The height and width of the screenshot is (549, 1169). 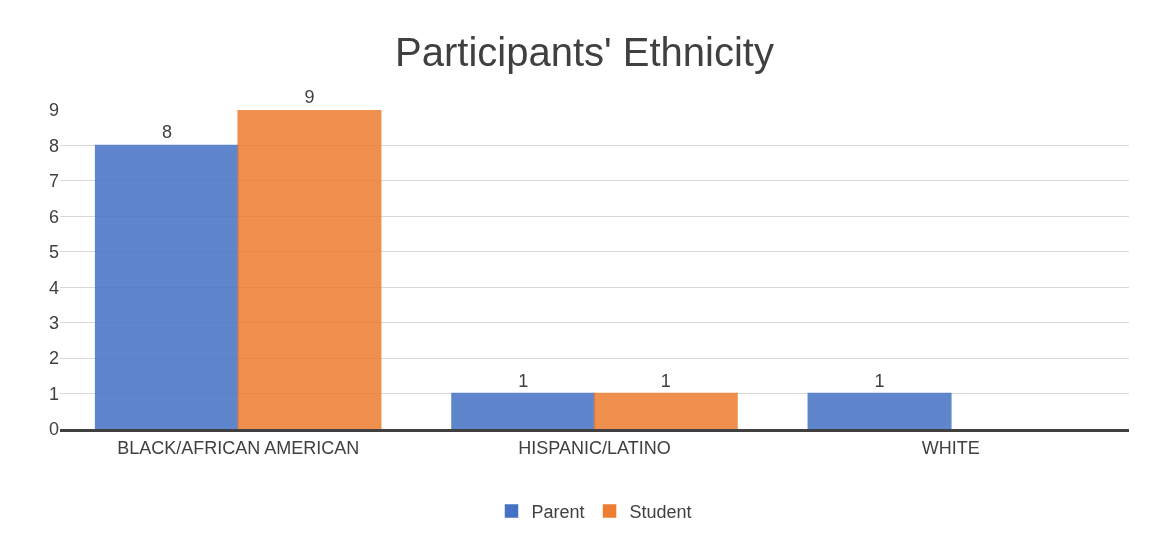 What do you see at coordinates (53, 110) in the screenshot?
I see `y-tick-label: 9` at bounding box center [53, 110].